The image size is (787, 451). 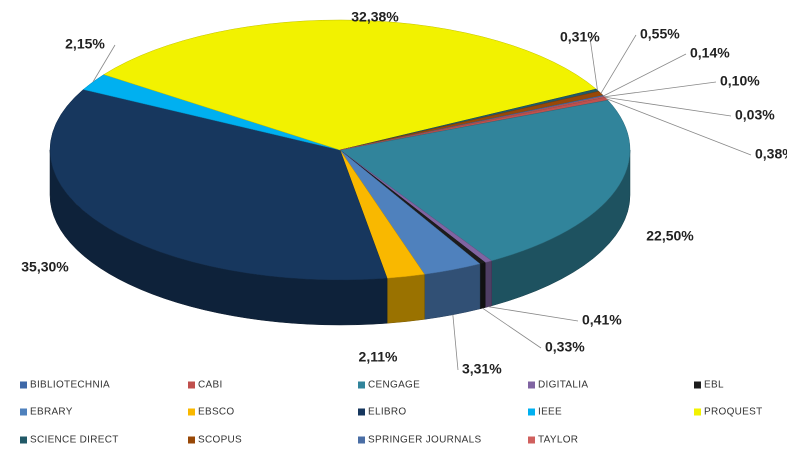 What do you see at coordinates (74, 440) in the screenshot?
I see `legend-label: SCIENCE DIRECT` at bounding box center [74, 440].